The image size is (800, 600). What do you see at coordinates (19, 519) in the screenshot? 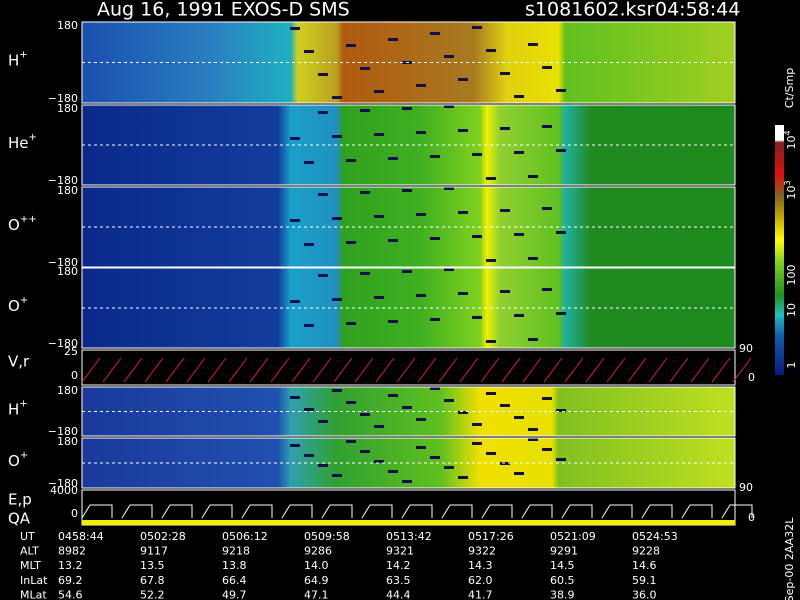
I see `qa-label: QA` at bounding box center [19, 519].